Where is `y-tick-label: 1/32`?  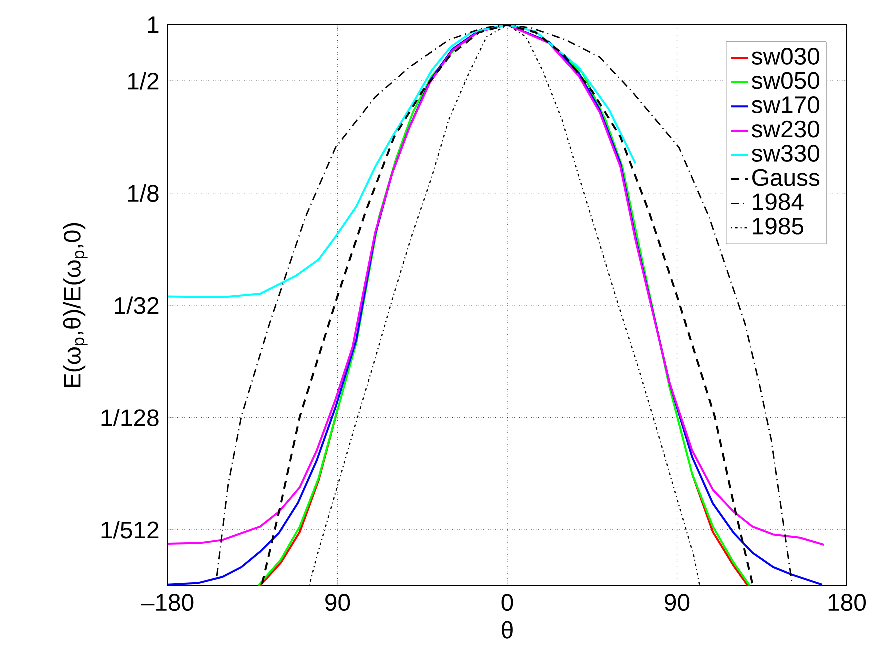 y-tick-label: 1/32 is located at coordinates (137, 305).